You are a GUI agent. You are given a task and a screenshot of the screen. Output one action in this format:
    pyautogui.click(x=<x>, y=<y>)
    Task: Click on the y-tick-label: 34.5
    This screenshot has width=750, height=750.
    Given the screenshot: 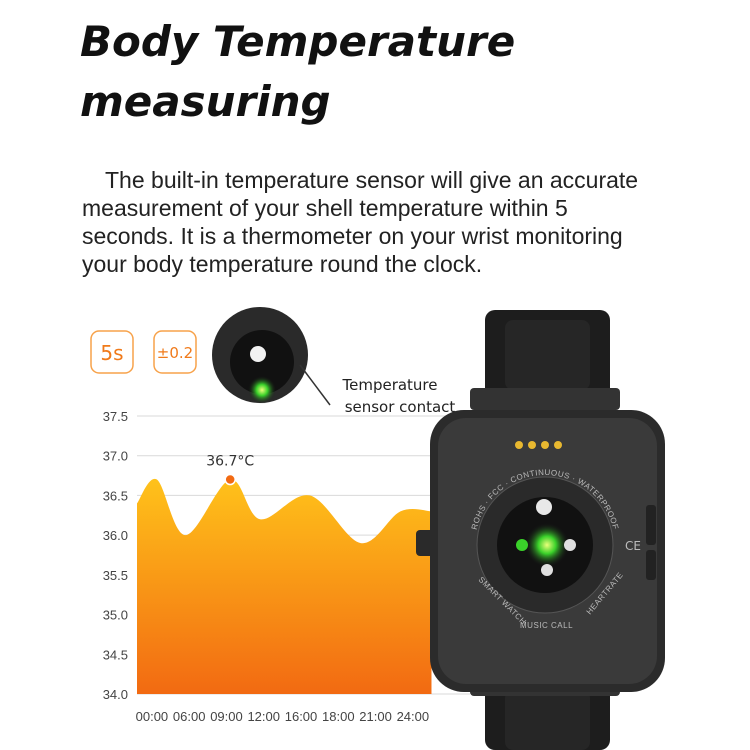 What is the action you would take?
    pyautogui.click(x=115, y=654)
    